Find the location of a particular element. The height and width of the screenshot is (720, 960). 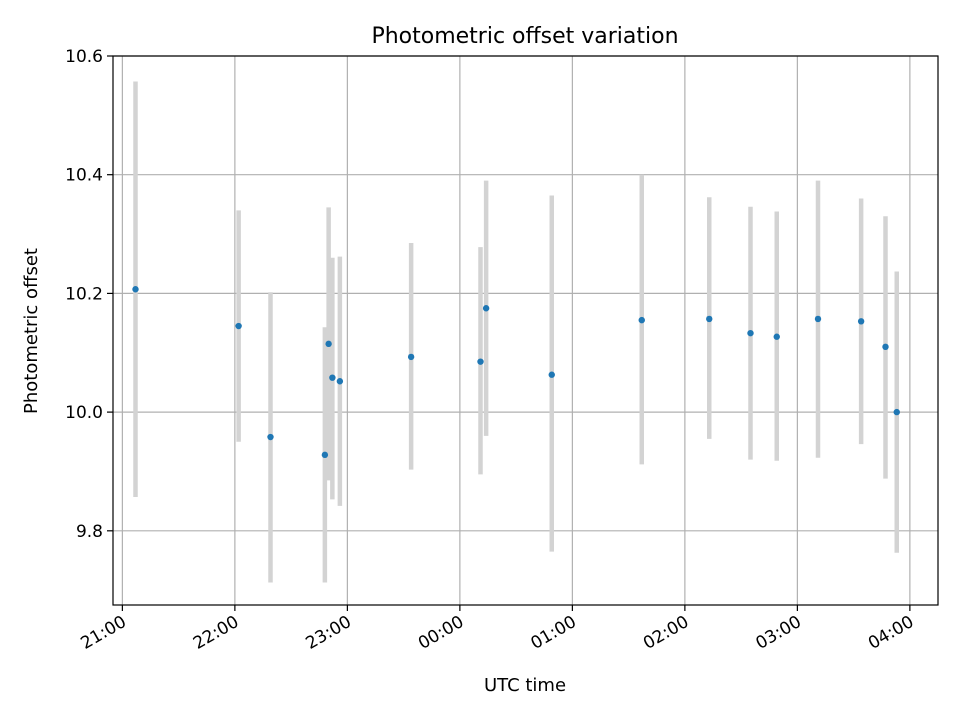

x-tick-label: 23:00 is located at coordinates (328, 633).